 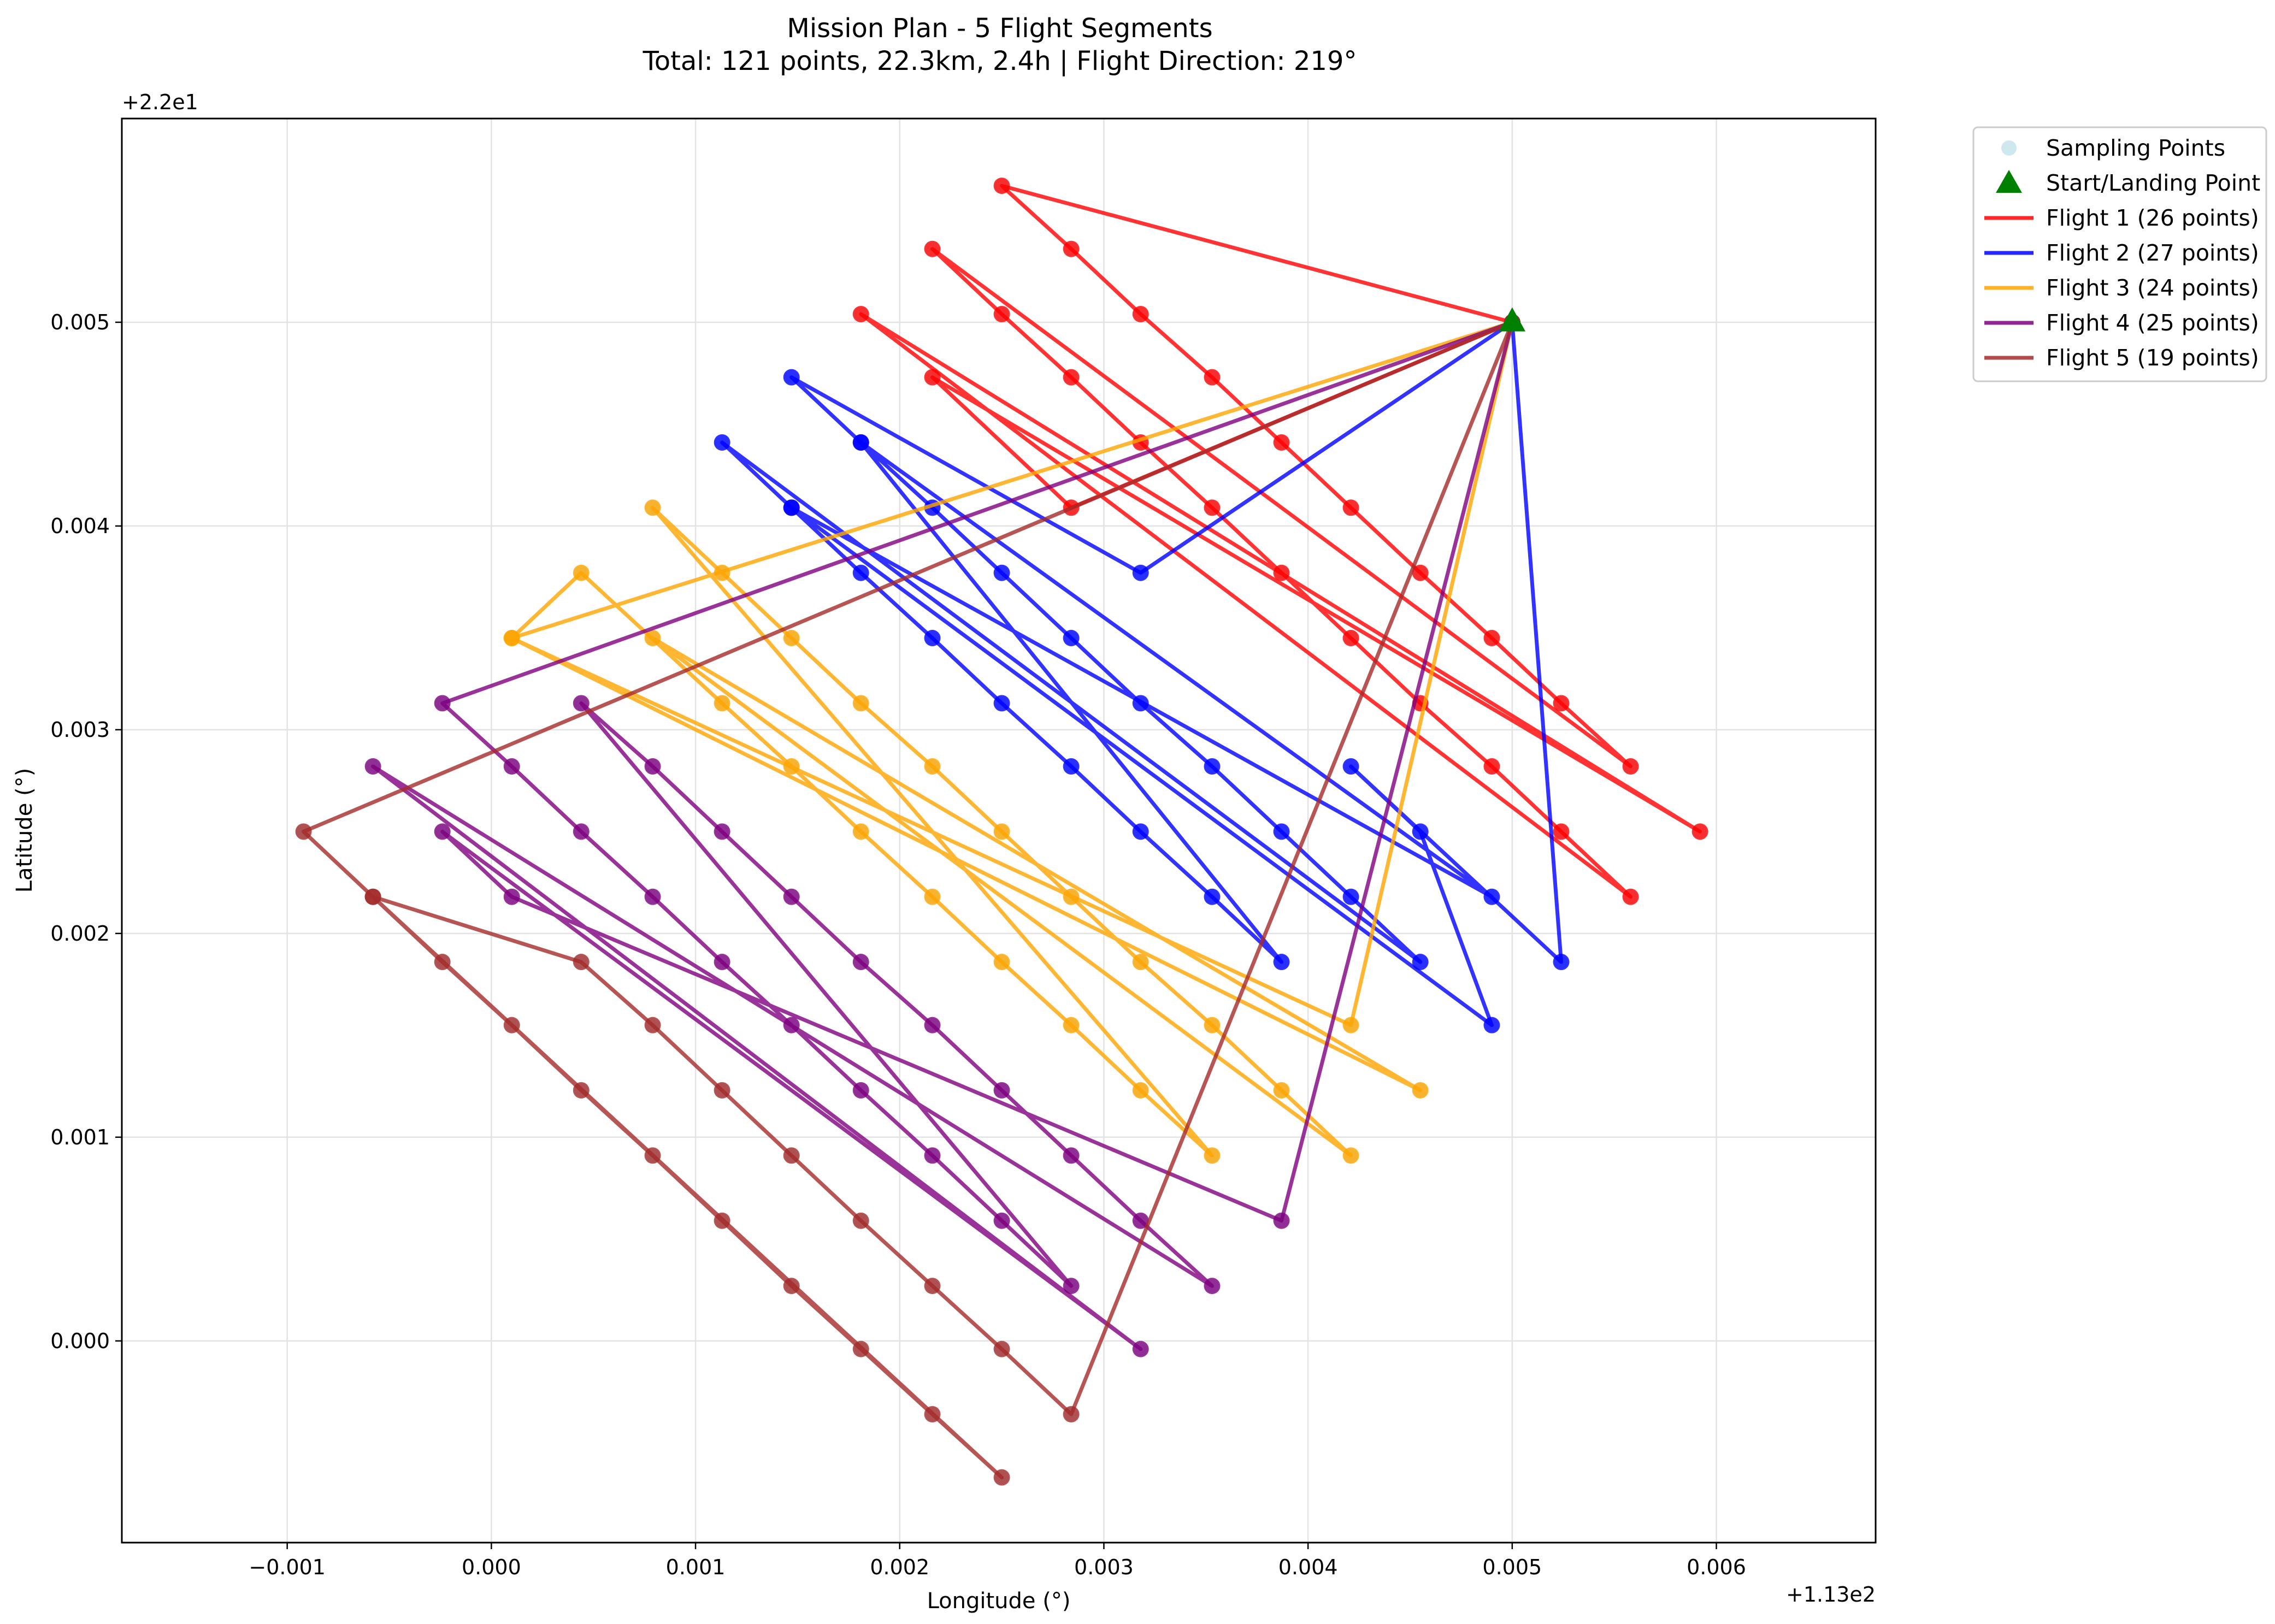 I want to click on start-landing-marker-layer, so click(x=1512, y=319).